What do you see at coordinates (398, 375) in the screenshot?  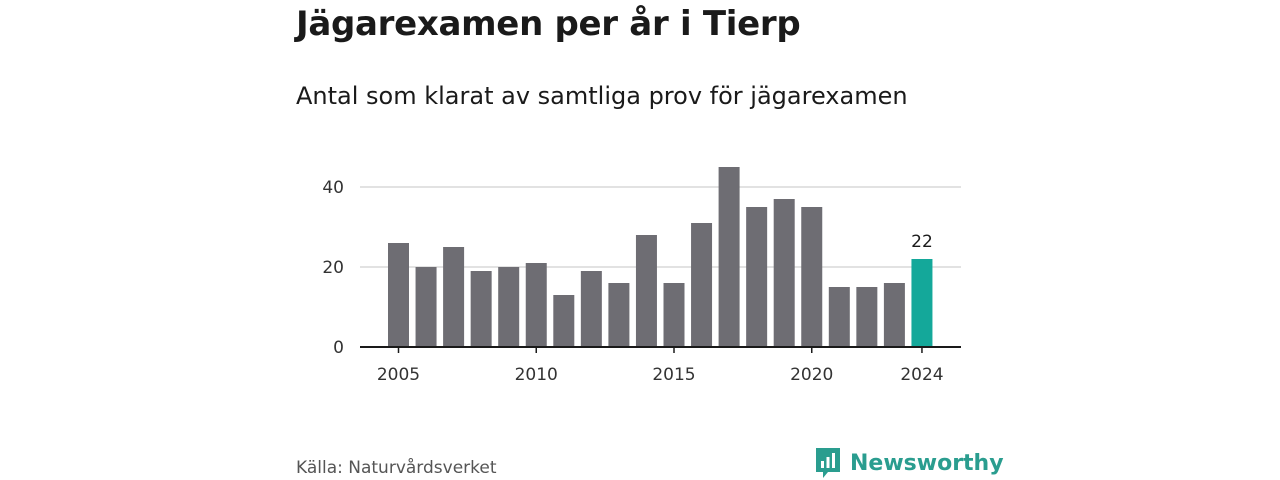 I see `x-tick-label: 2005` at bounding box center [398, 375].